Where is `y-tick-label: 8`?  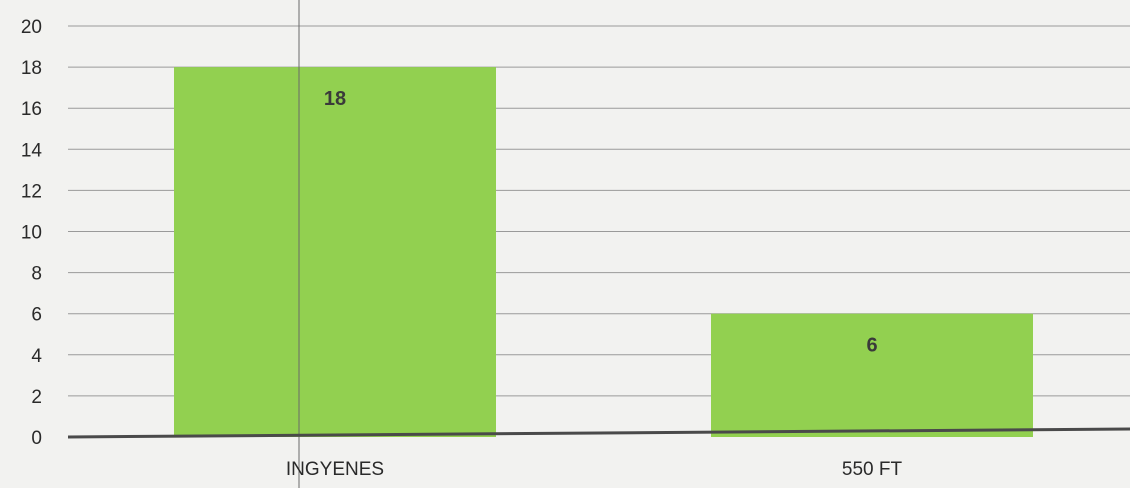 y-tick-label: 8 is located at coordinates (36, 274).